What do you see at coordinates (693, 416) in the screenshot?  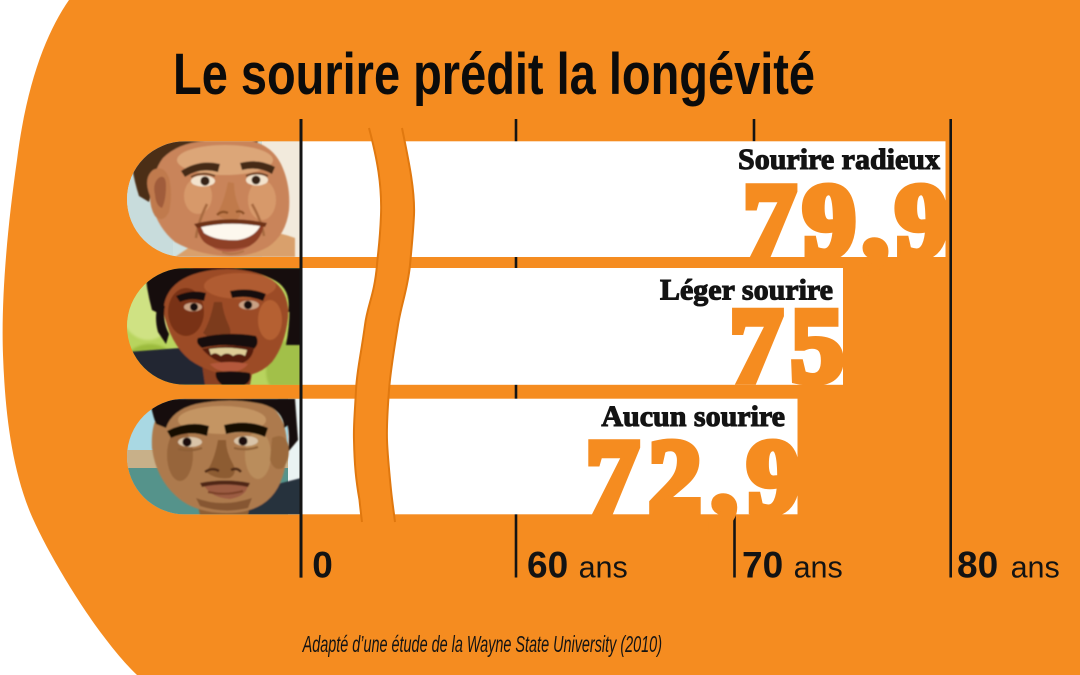 I see `svg-text: Aucun sourire` at bounding box center [693, 416].